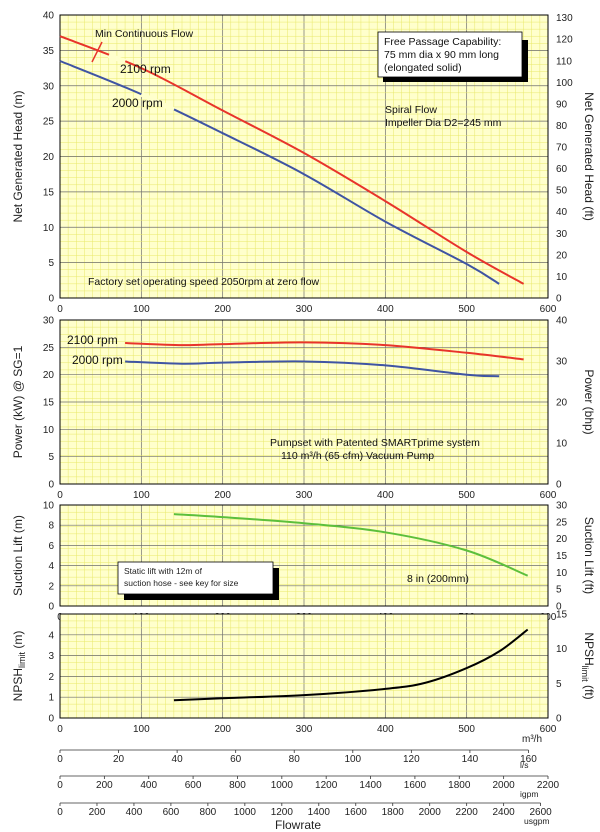 The image size is (600, 832). I want to click on free-passage-text: Free Passage Capability:, so click(442, 42).